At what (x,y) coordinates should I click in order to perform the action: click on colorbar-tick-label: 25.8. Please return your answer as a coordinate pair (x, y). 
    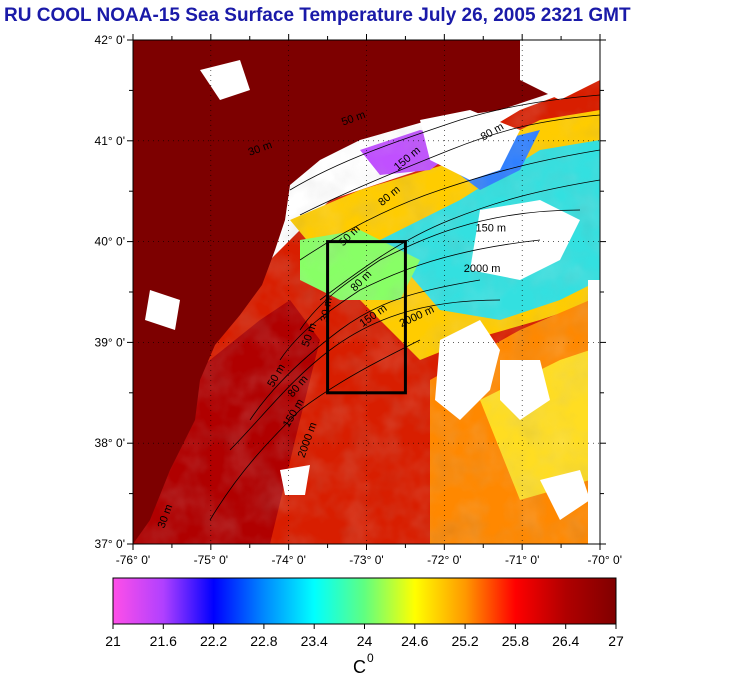
    Looking at the image, I should click on (515, 641).